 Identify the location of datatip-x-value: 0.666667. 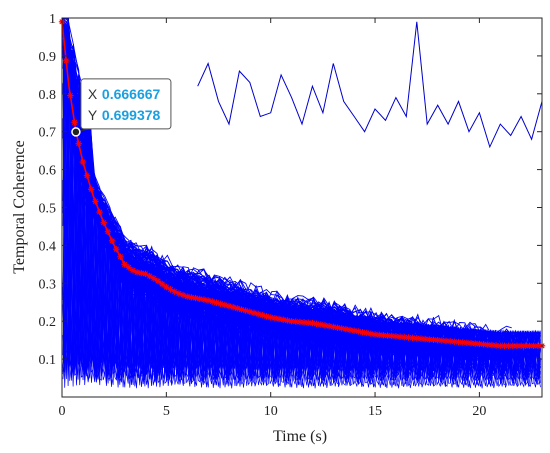
(131, 94).